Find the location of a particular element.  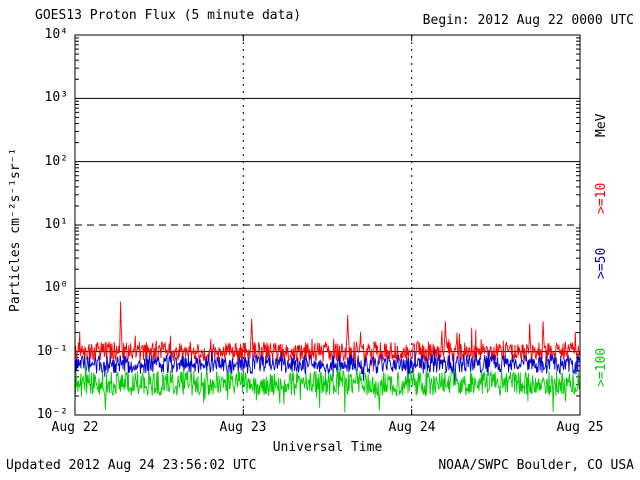

updated-timestamp: Updated 2012 Aug 24 23:56:02 UTC is located at coordinates (131, 465).